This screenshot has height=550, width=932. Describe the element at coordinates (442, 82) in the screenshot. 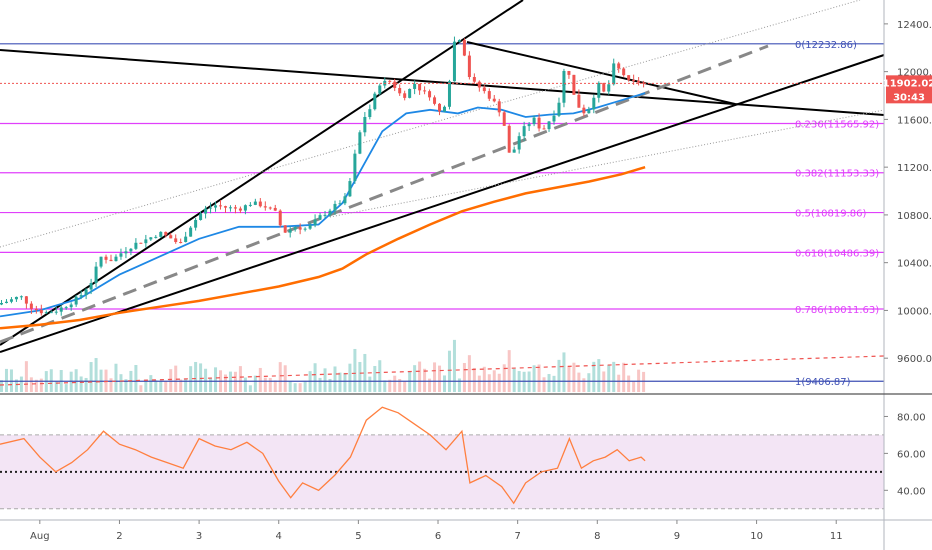

I see `descending-resistance-line` at that location.